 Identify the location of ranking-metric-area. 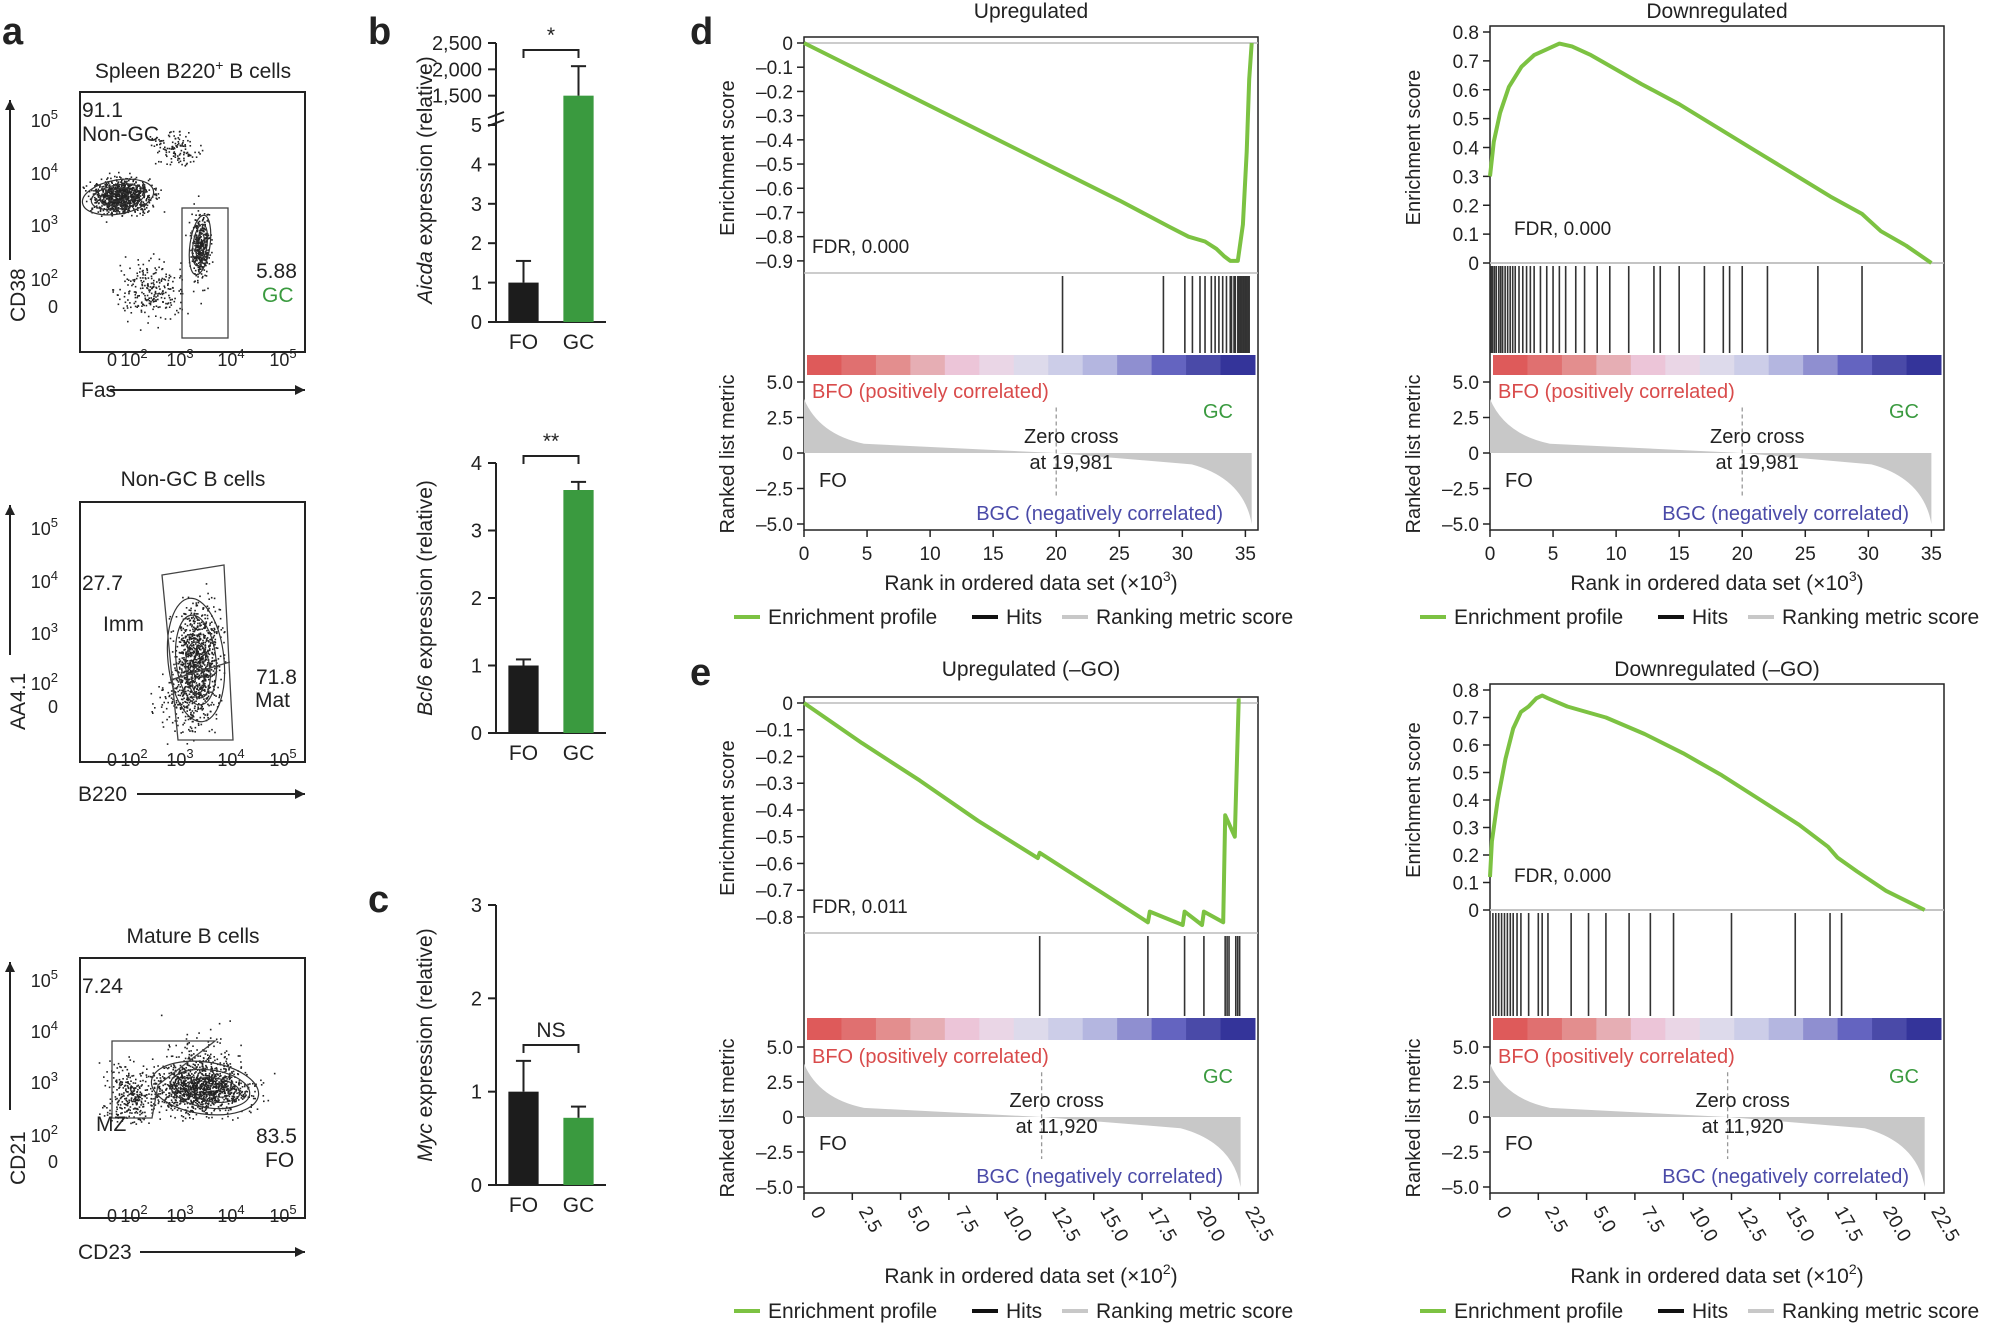
(1028, 461).